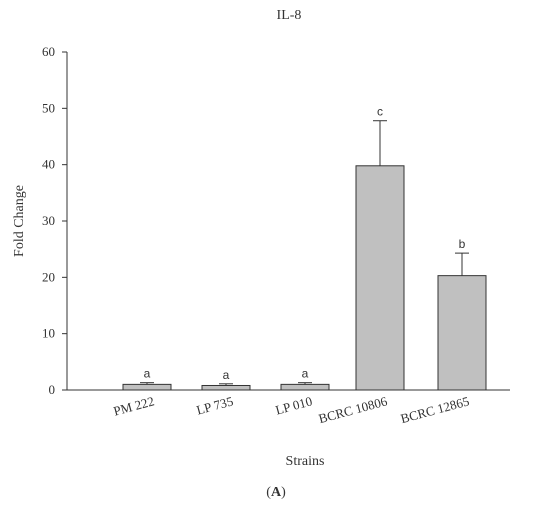  Describe the element at coordinates (294, 405) in the screenshot. I see `x-tick-label-2: LP 010` at that location.